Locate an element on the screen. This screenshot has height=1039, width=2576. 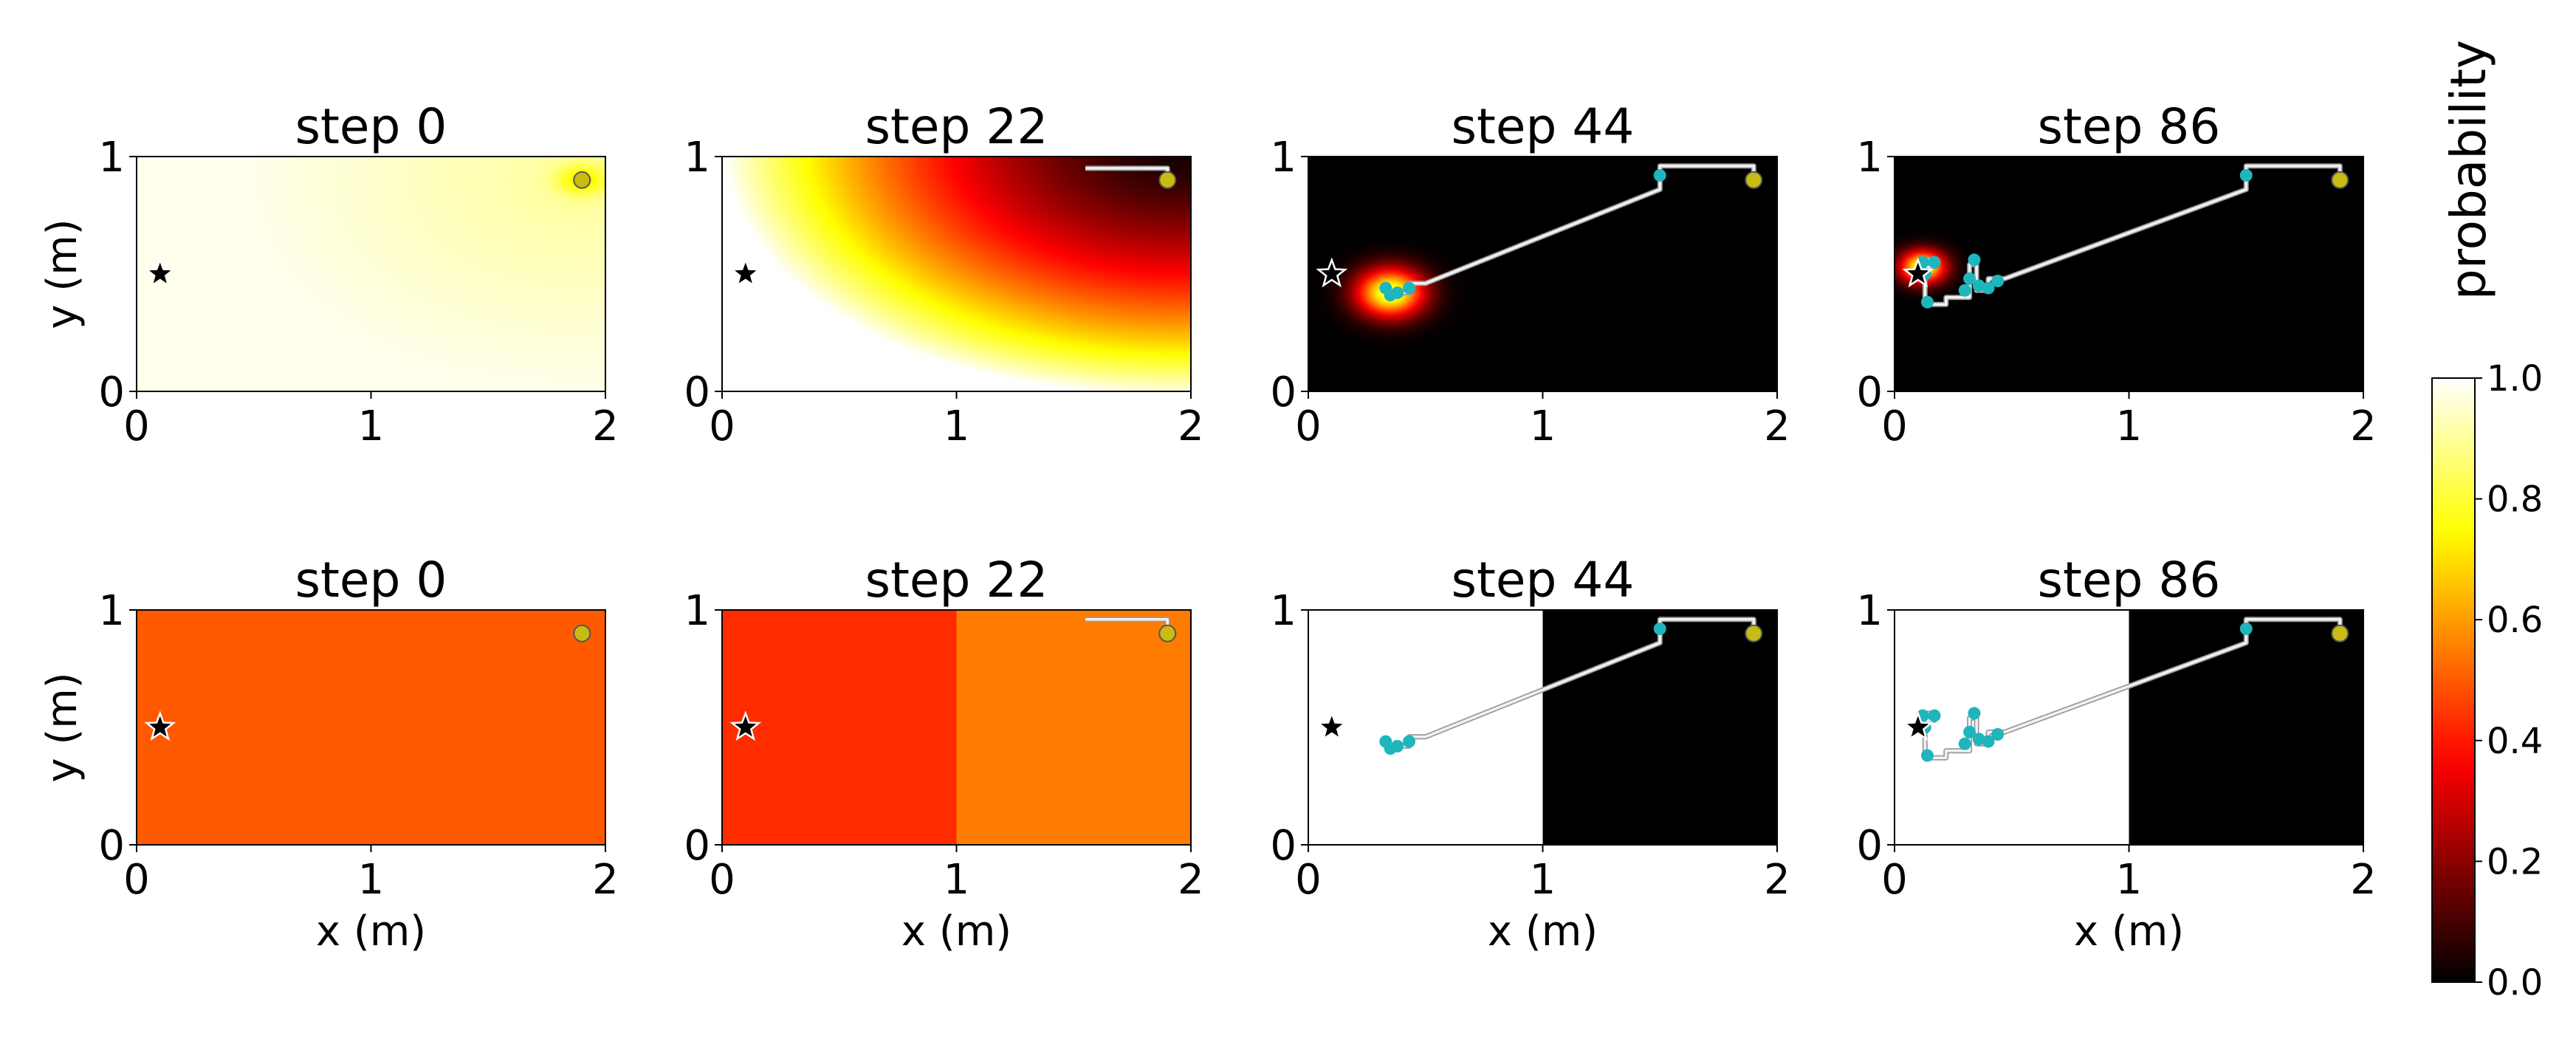
colorbar-label: probability is located at coordinates (2468, 170).